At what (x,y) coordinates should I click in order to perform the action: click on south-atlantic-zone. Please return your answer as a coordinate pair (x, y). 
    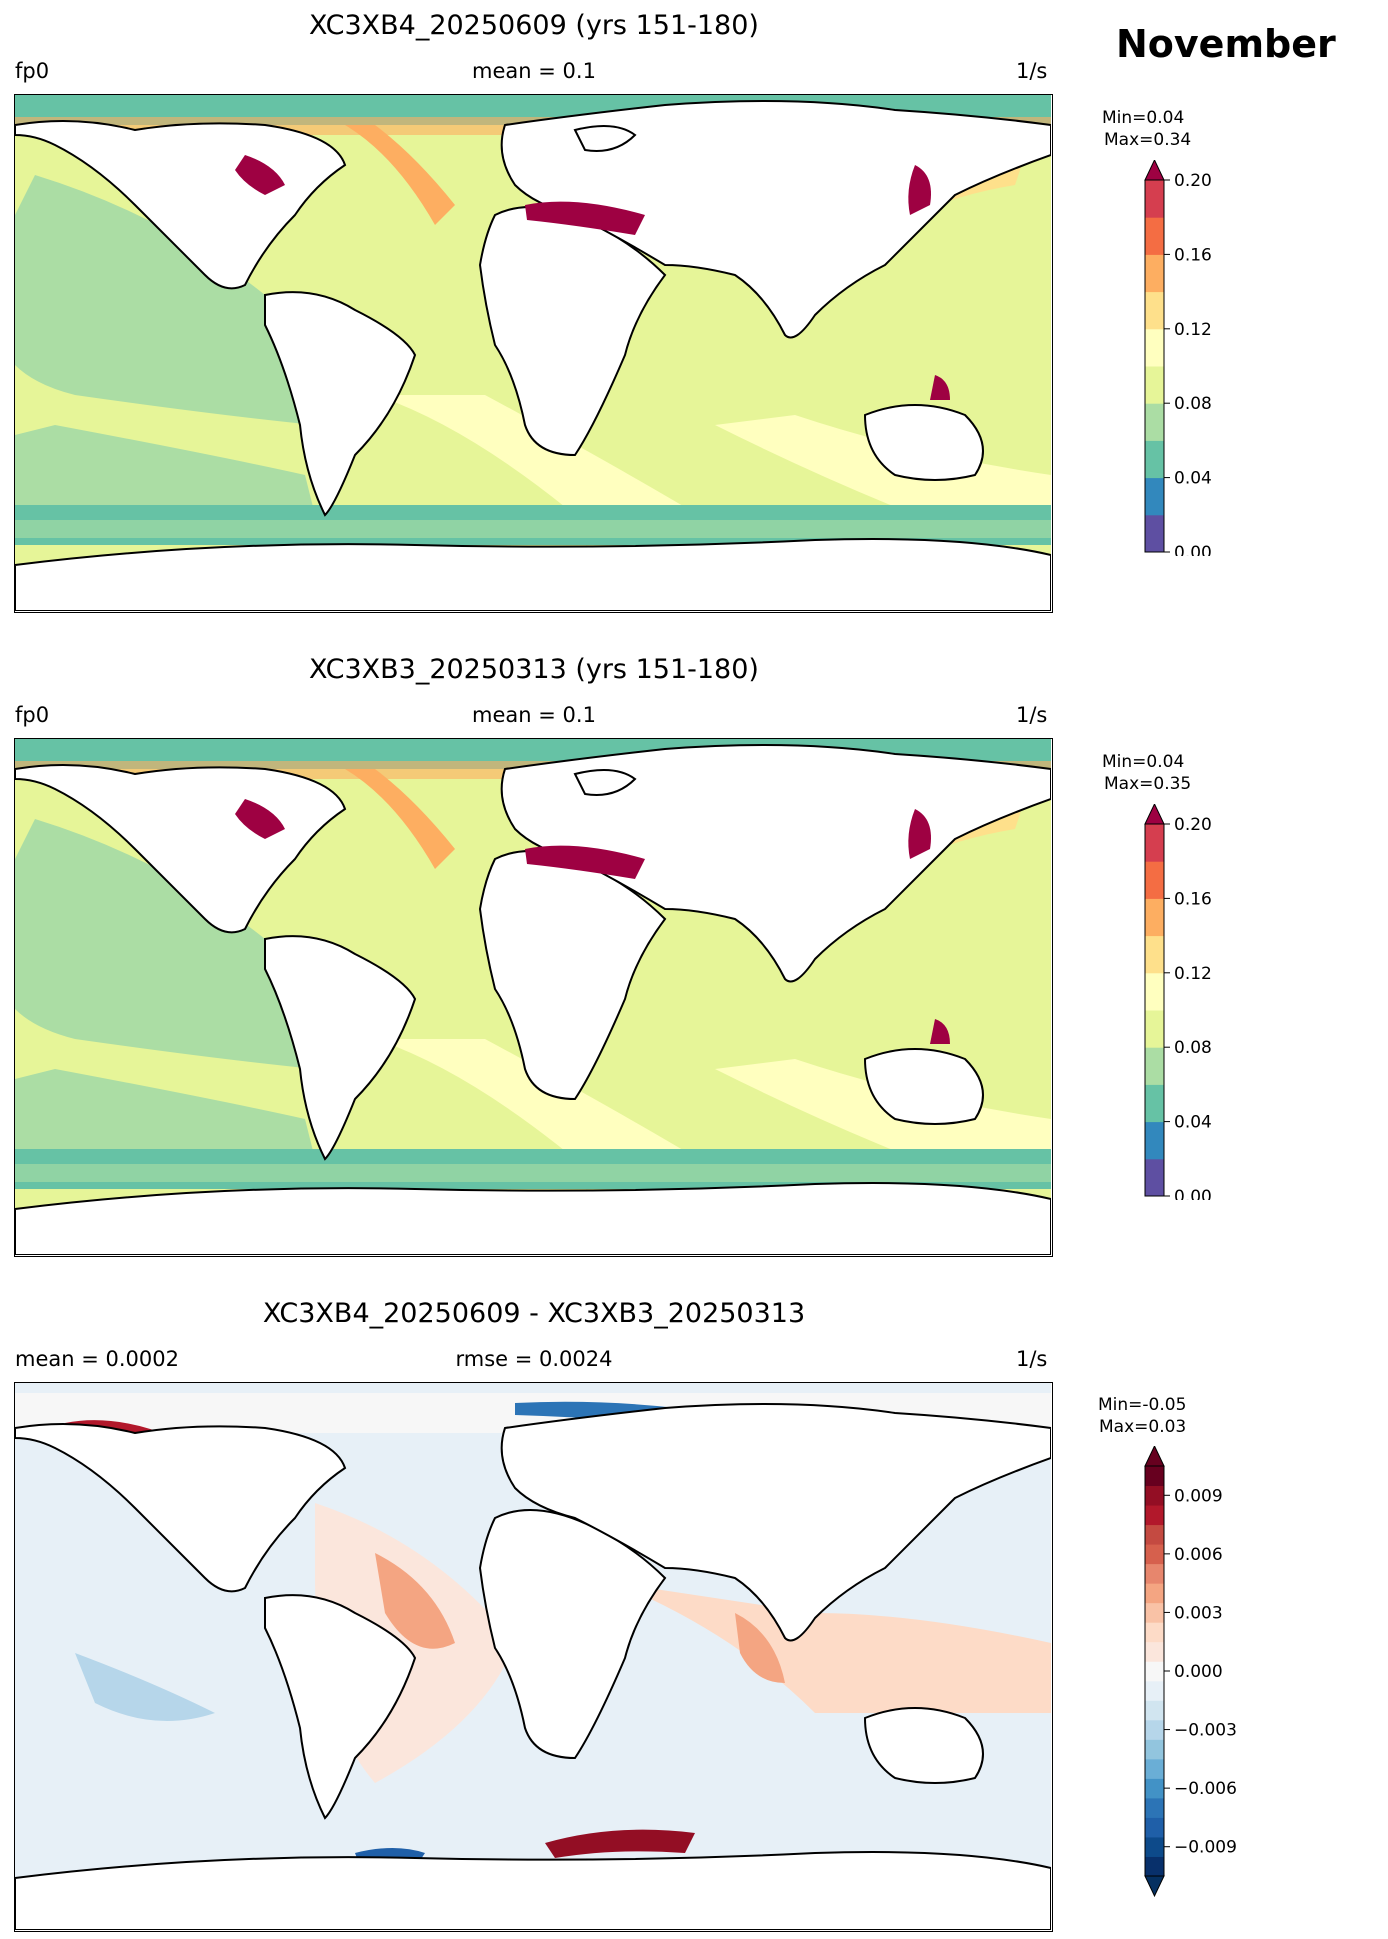
    Looking at the image, I should click on (545, 460).